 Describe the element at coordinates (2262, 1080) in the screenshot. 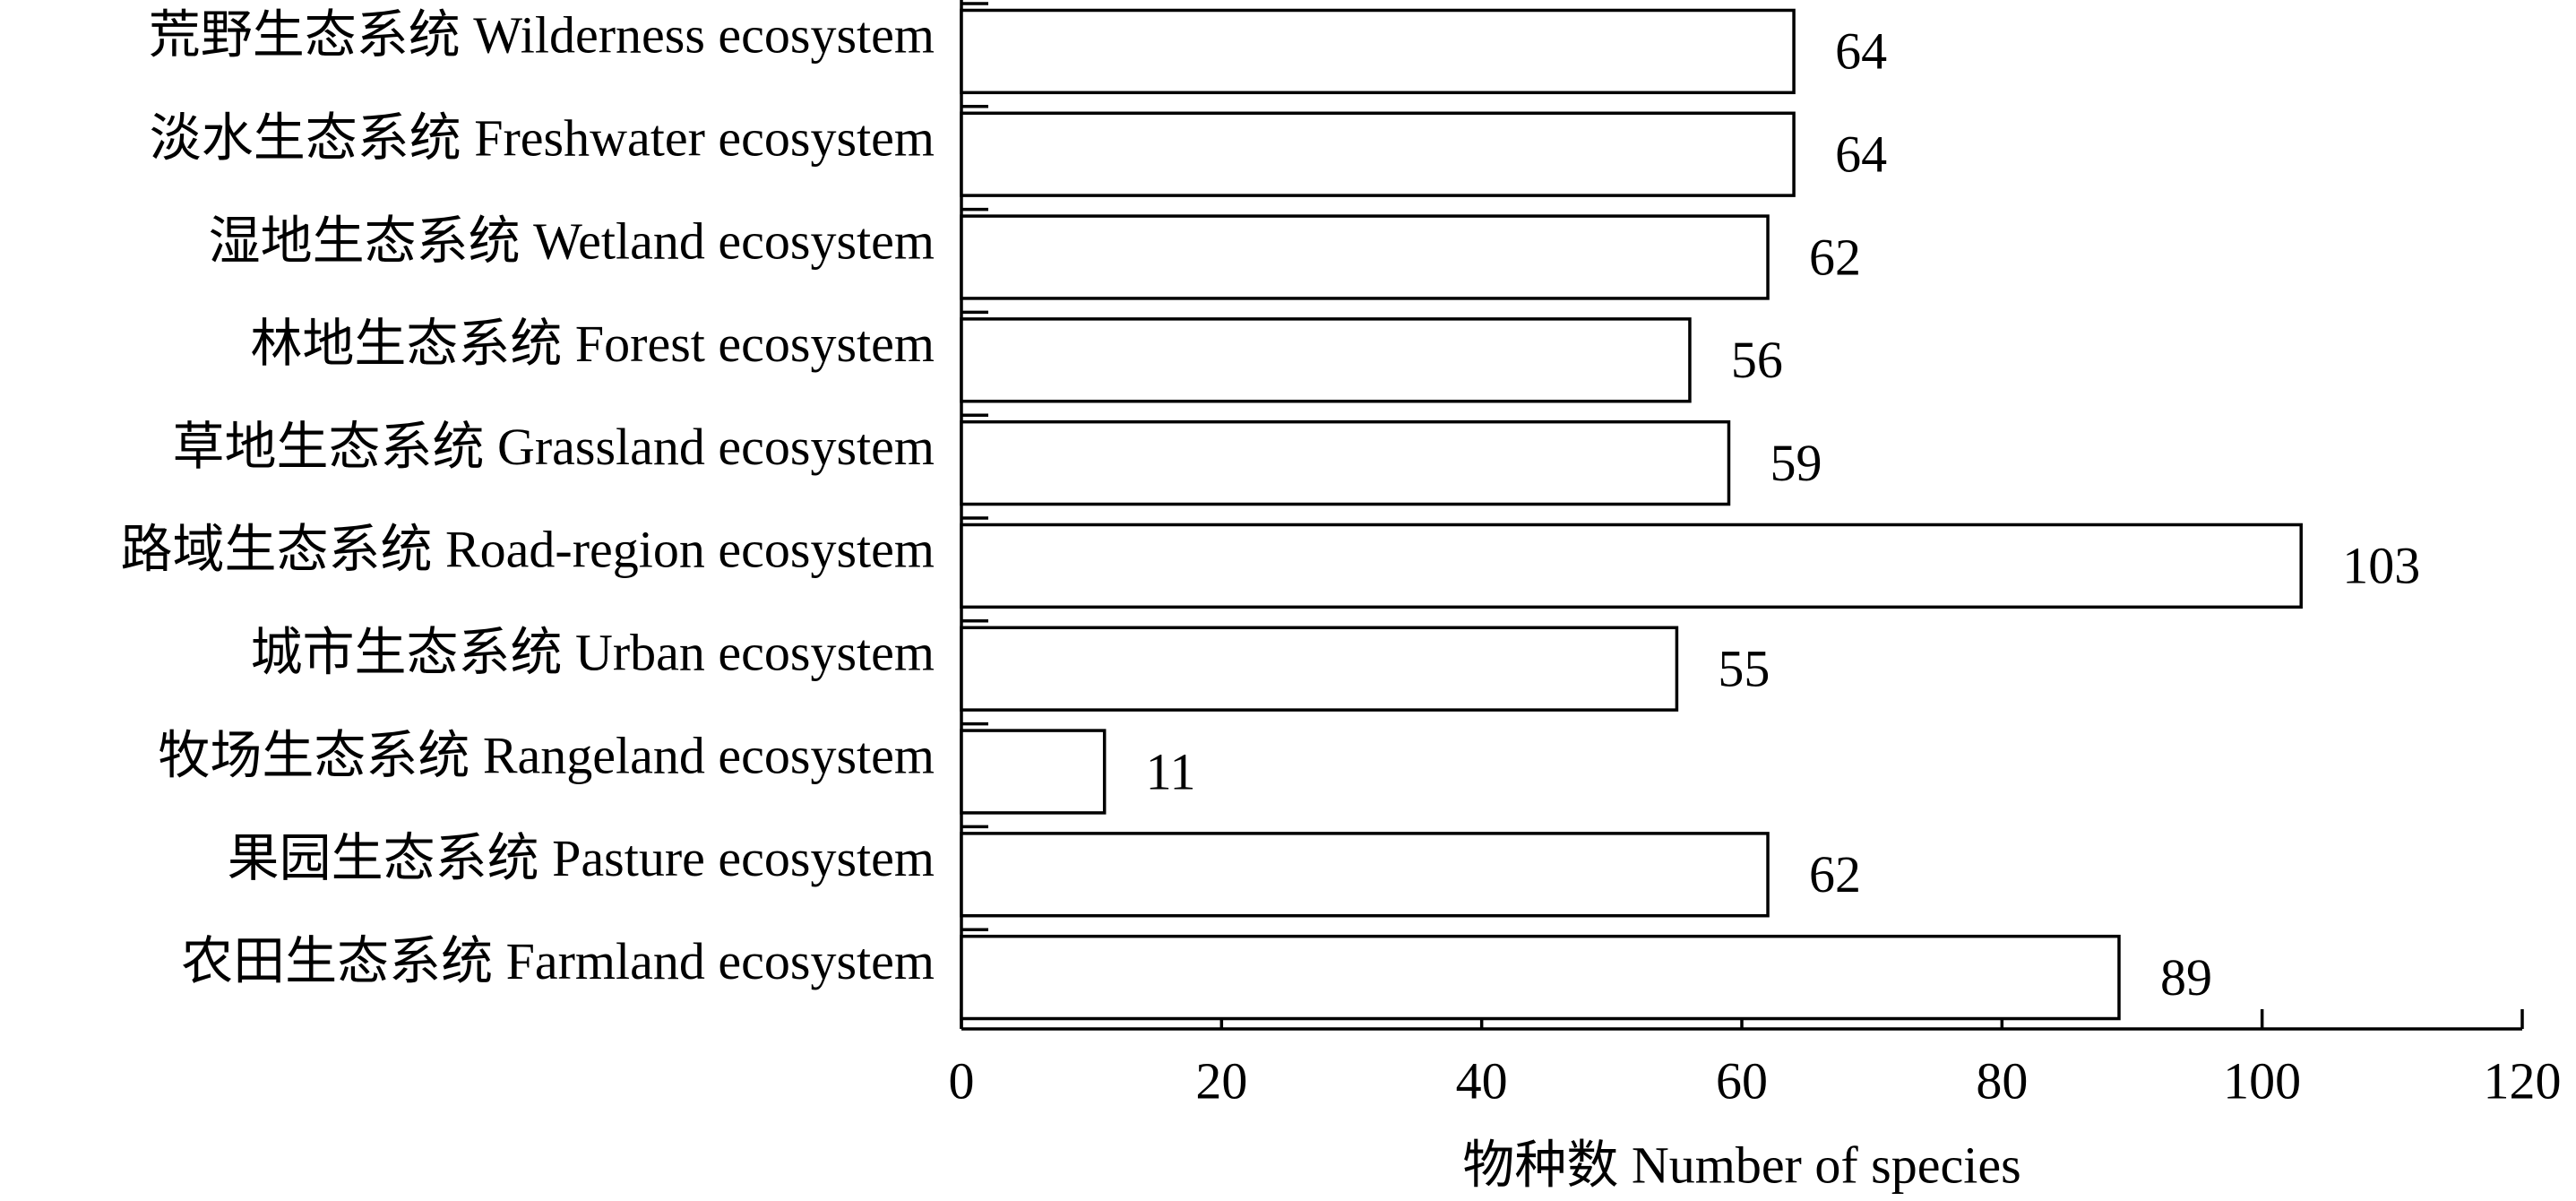

I see `x-tick-label: 100` at that location.